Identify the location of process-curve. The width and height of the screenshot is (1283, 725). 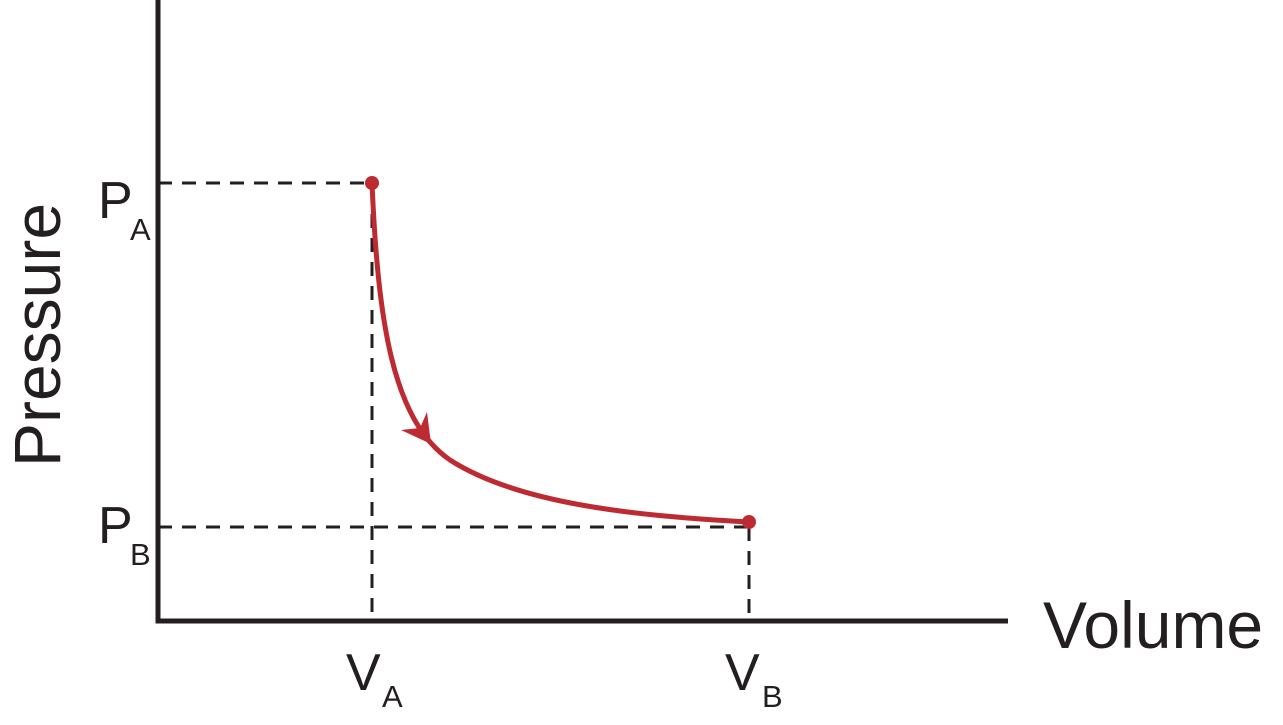
(559, 353).